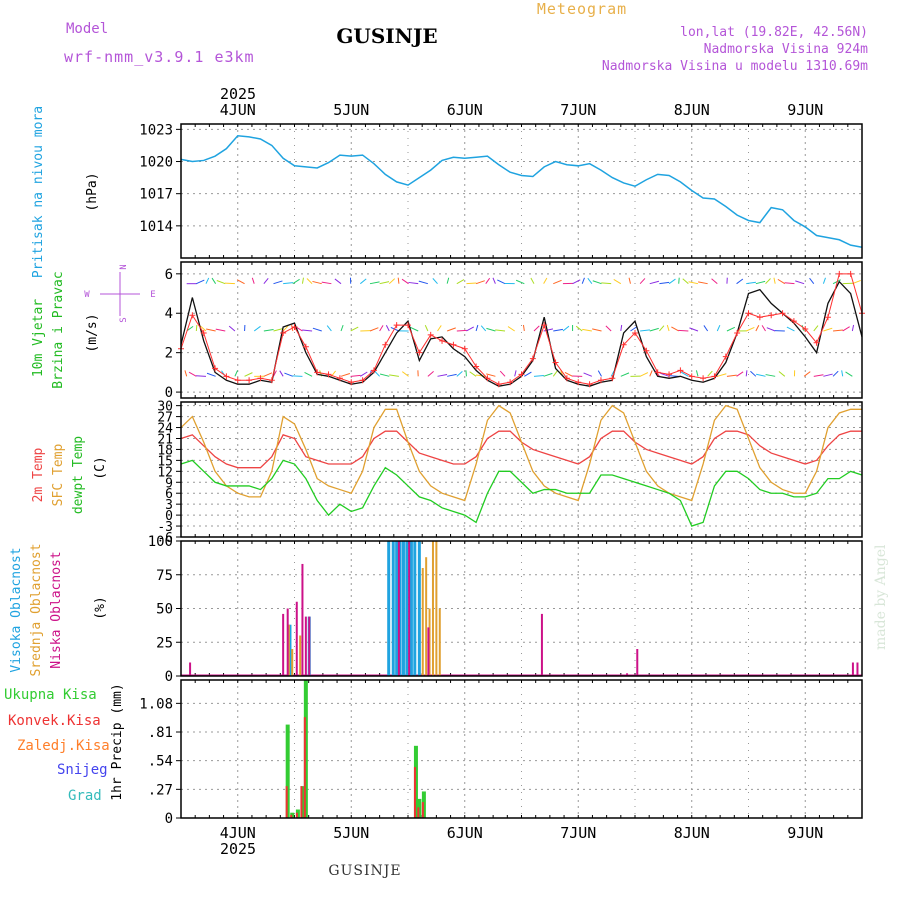  What do you see at coordinates (38, 192) in the screenshot?
I see `pressure-ylabel: Pritisak na nivou mora` at bounding box center [38, 192].